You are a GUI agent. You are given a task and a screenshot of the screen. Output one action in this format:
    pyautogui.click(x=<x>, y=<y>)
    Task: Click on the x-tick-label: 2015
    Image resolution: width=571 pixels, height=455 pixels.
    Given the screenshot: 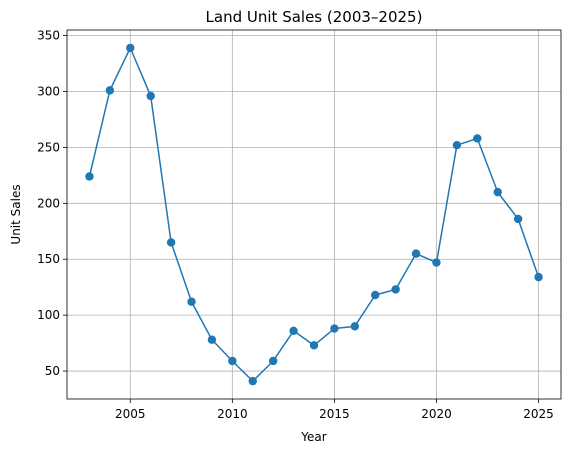 What is the action you would take?
    pyautogui.click(x=334, y=414)
    